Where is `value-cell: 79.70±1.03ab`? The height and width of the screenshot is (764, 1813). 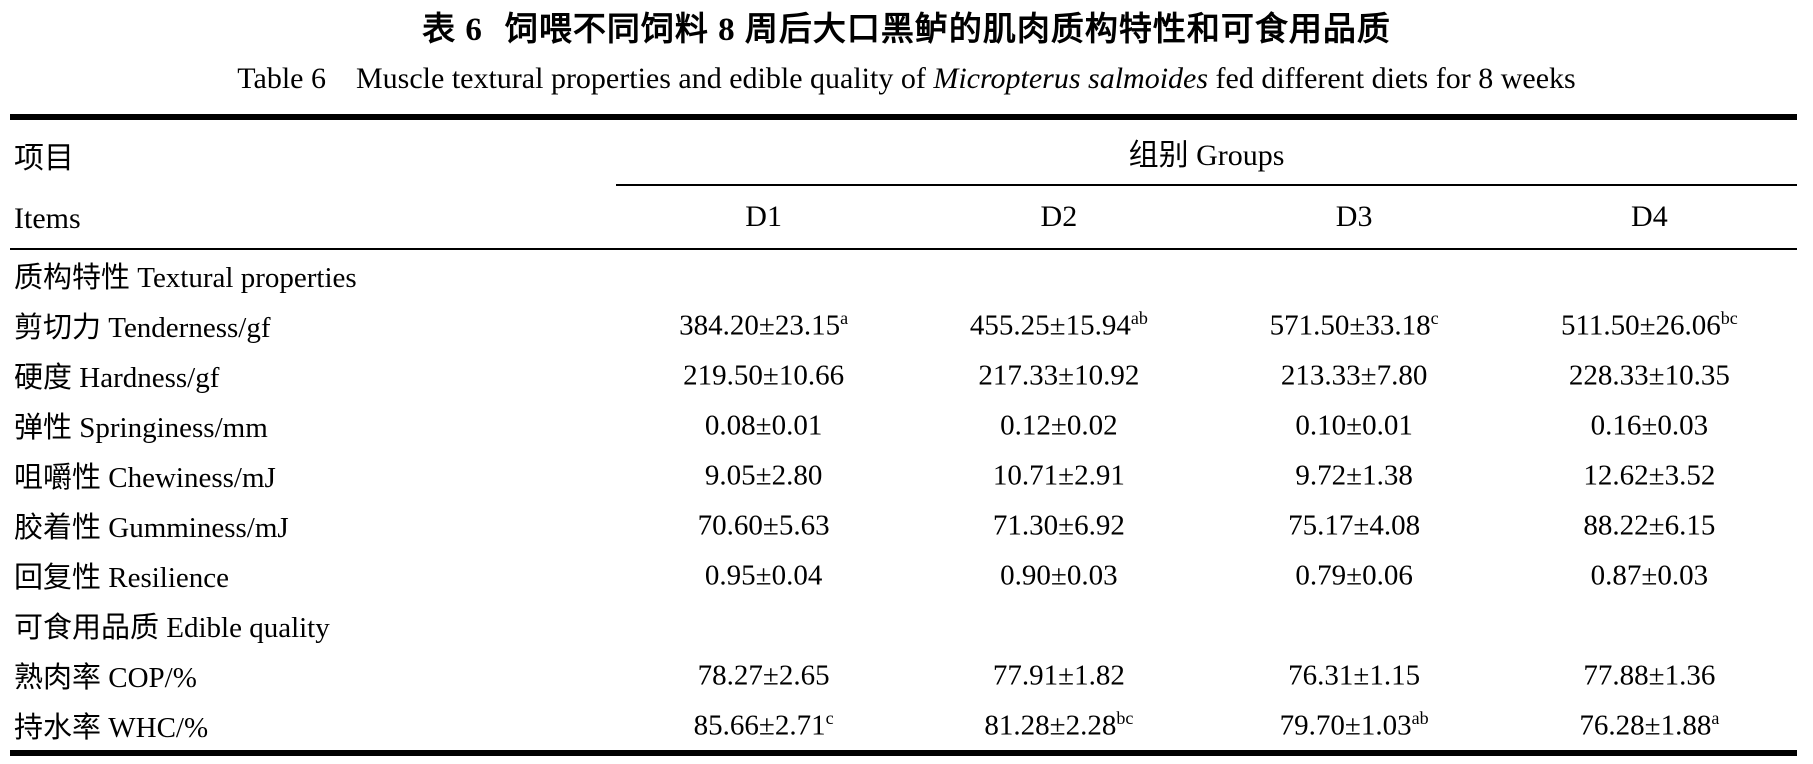 value-cell: 79.70±1.03ab is located at coordinates (1354, 724).